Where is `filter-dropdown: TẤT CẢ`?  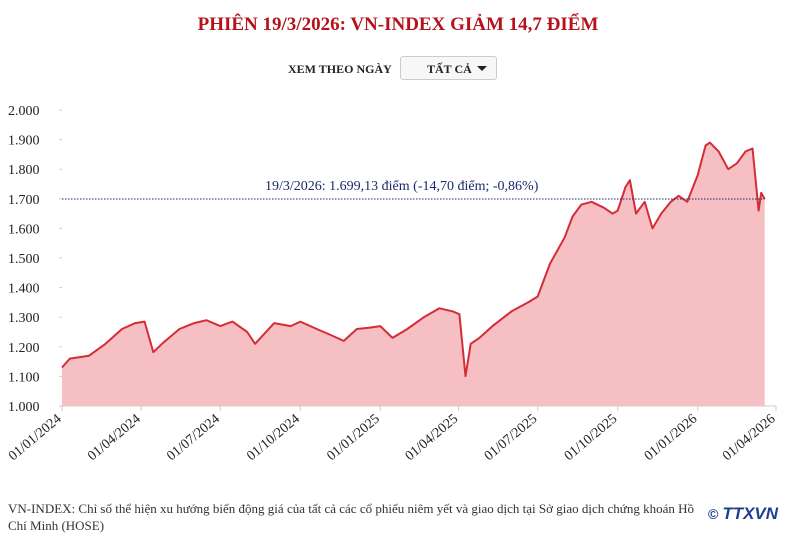 filter-dropdown: TẤT CẢ is located at coordinates (448, 68).